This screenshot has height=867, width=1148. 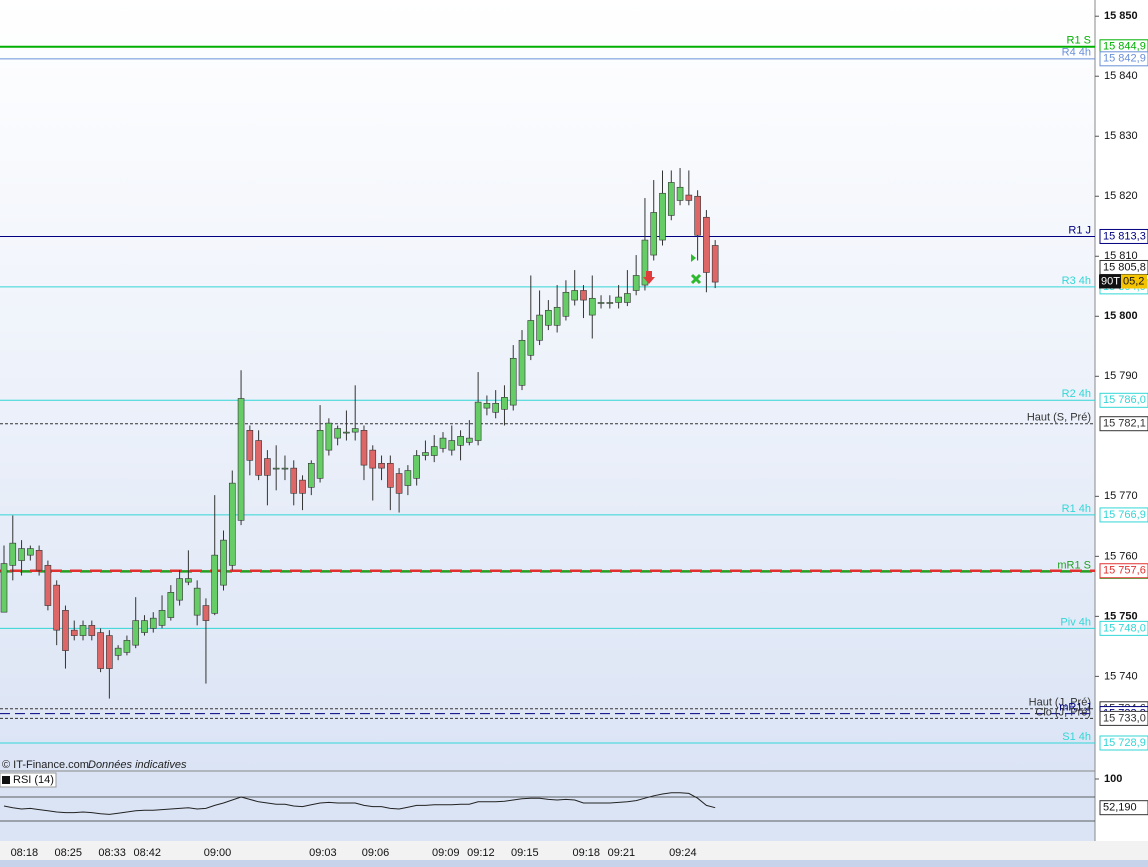 I want to click on x-tick-label: 09:03, so click(x=323, y=853).